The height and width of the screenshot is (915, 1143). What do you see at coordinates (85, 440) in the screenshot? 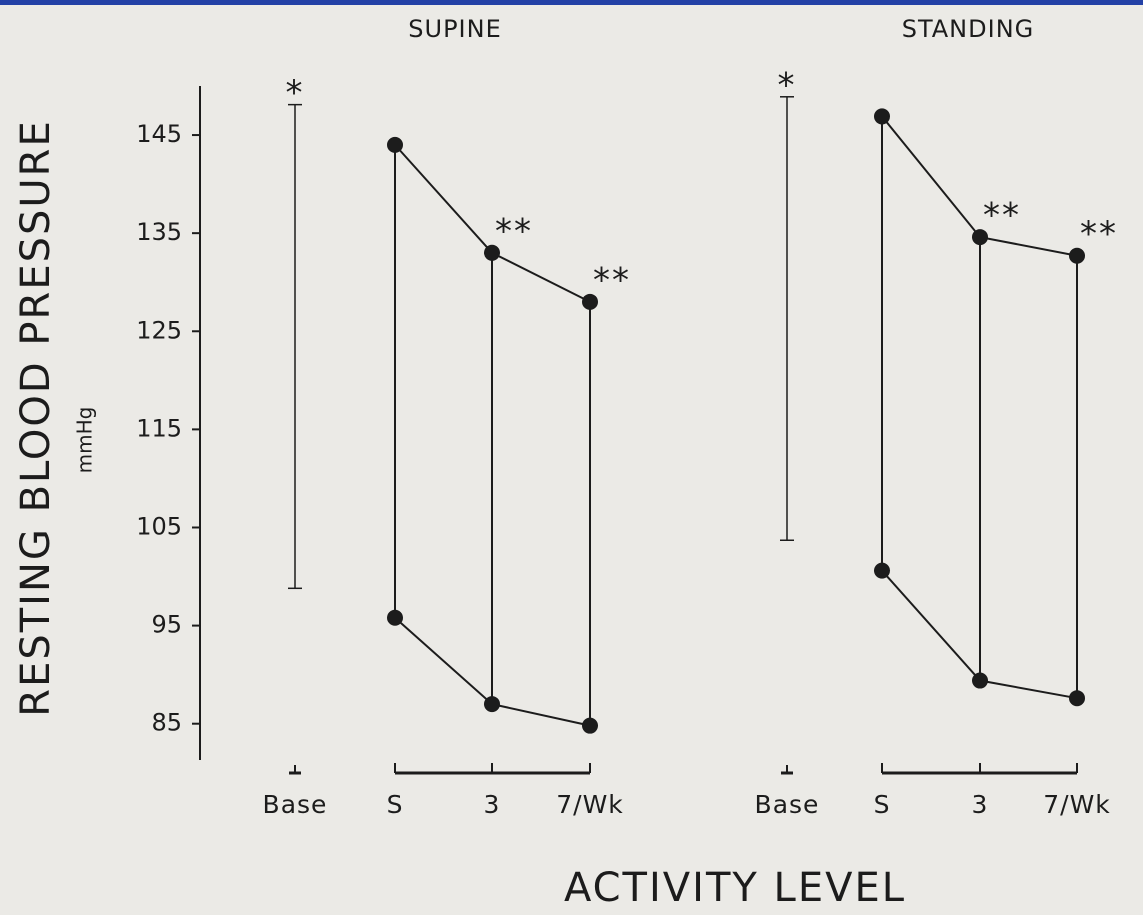
I see `y-axis-unit: mmHg` at bounding box center [85, 440].